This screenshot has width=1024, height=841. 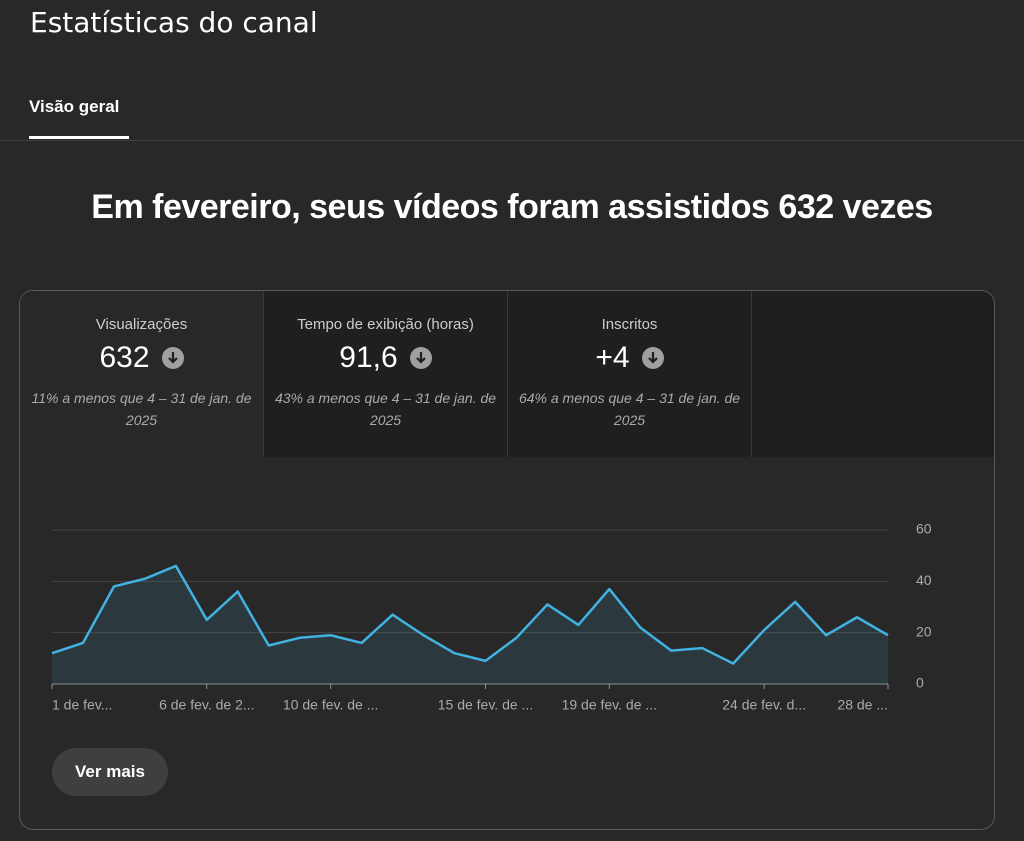 What do you see at coordinates (512, 140) in the screenshot?
I see `divider` at bounding box center [512, 140].